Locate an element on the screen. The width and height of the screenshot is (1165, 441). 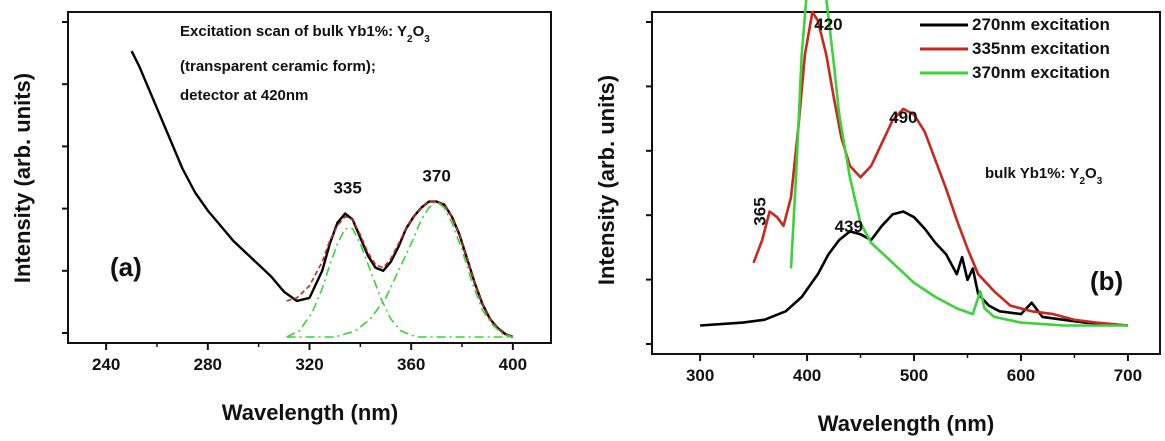
fit-line is located at coordinates (400, 269).